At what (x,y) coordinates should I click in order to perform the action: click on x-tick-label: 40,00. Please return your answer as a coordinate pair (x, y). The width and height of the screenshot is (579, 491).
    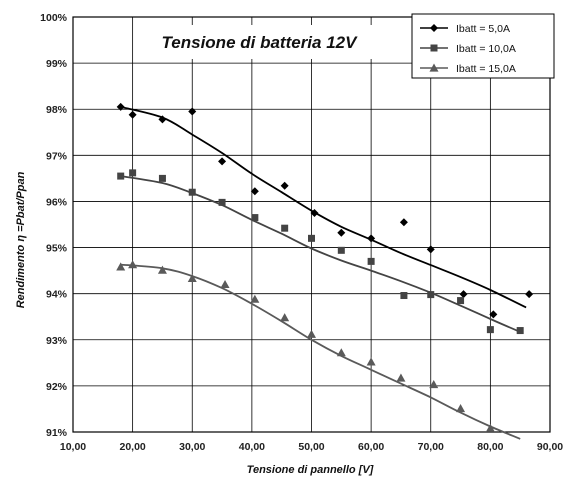
    Looking at the image, I should click on (252, 447).